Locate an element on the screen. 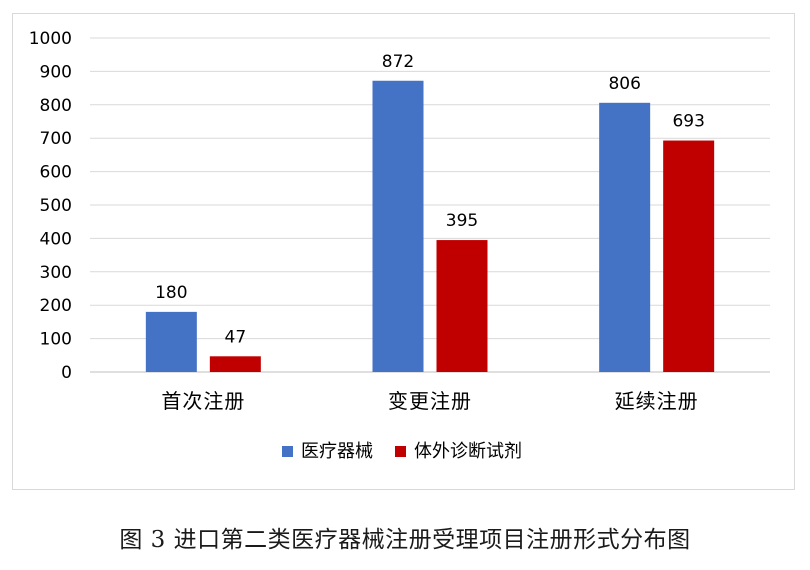  legend: 医疗器械 体外诊断试剂 is located at coordinates (402, 451).